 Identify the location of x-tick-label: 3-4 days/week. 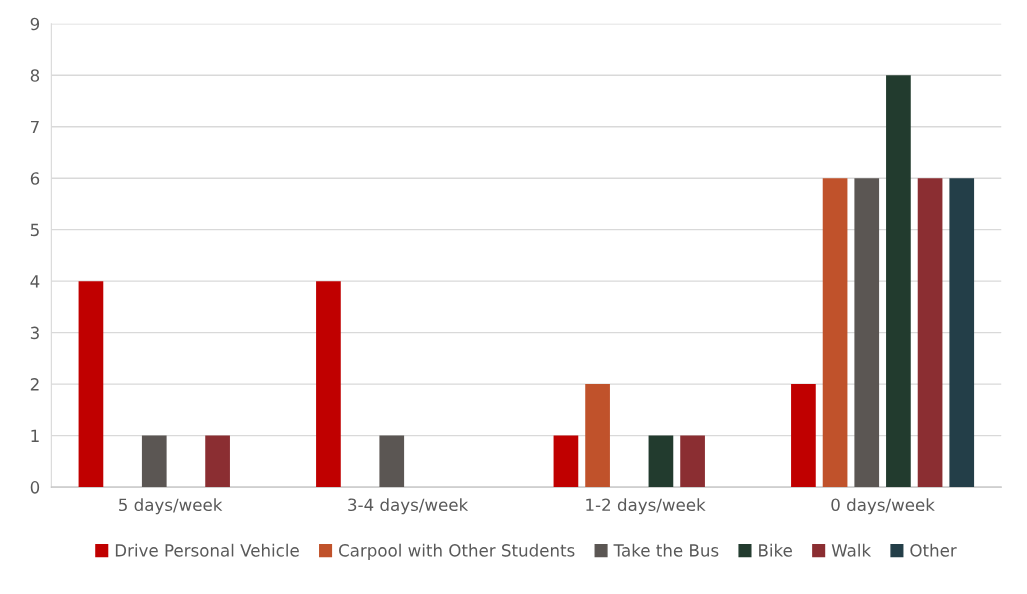
(408, 506).